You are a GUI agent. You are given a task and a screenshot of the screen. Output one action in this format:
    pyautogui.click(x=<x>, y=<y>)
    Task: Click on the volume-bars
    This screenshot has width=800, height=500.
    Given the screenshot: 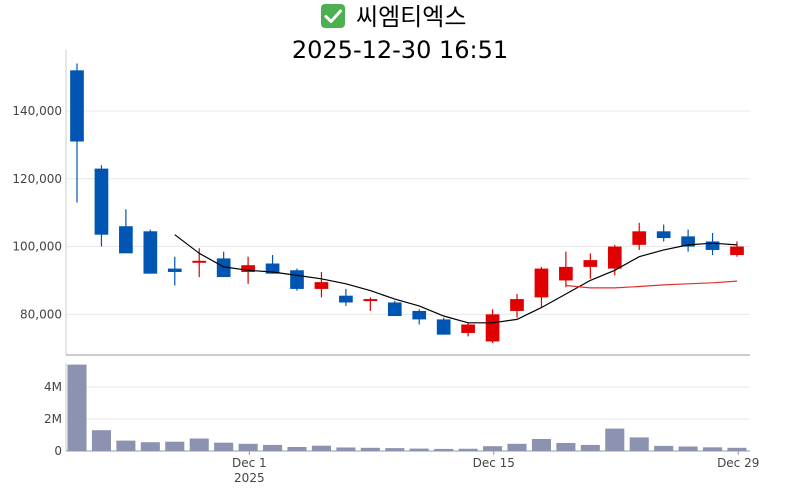 What is the action you would take?
    pyautogui.click(x=407, y=407)
    